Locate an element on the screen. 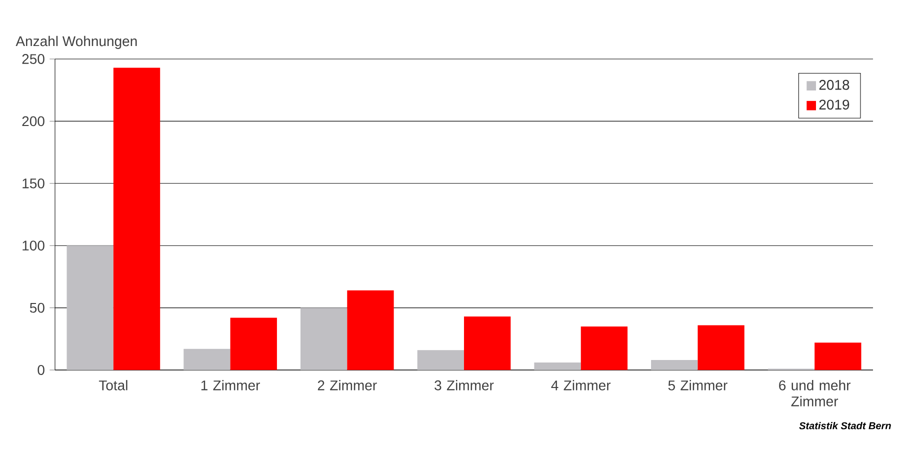  x-tick-label: 4 Zimmer is located at coordinates (581, 385).